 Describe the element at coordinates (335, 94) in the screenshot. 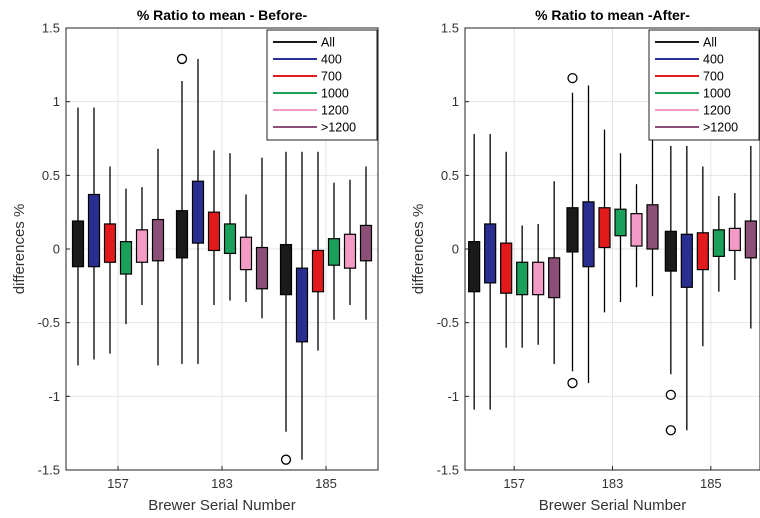

I see `legend-label: 1000` at that location.